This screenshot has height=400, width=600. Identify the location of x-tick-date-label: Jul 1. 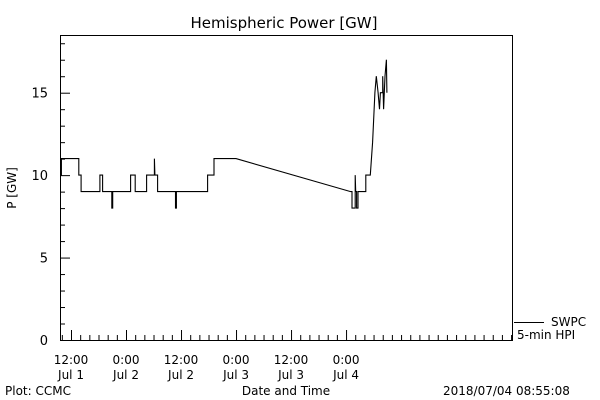
(70, 375).